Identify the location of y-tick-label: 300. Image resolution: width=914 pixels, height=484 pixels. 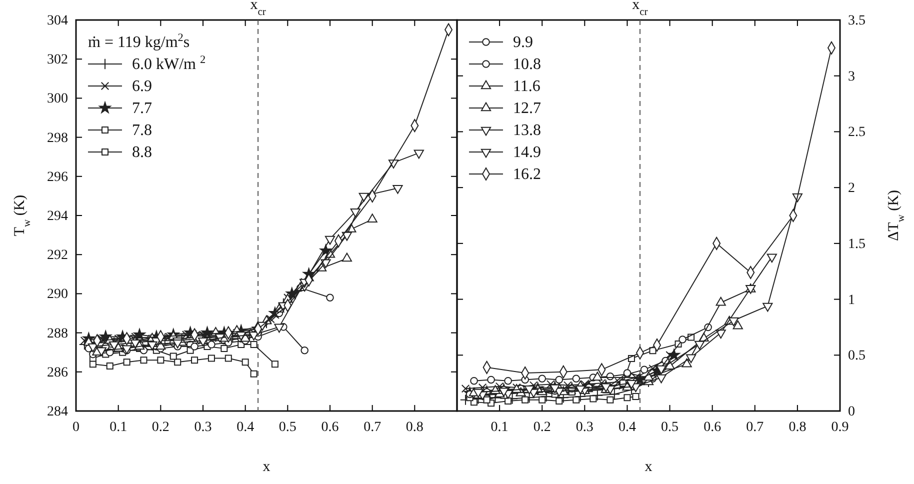
(57, 99).